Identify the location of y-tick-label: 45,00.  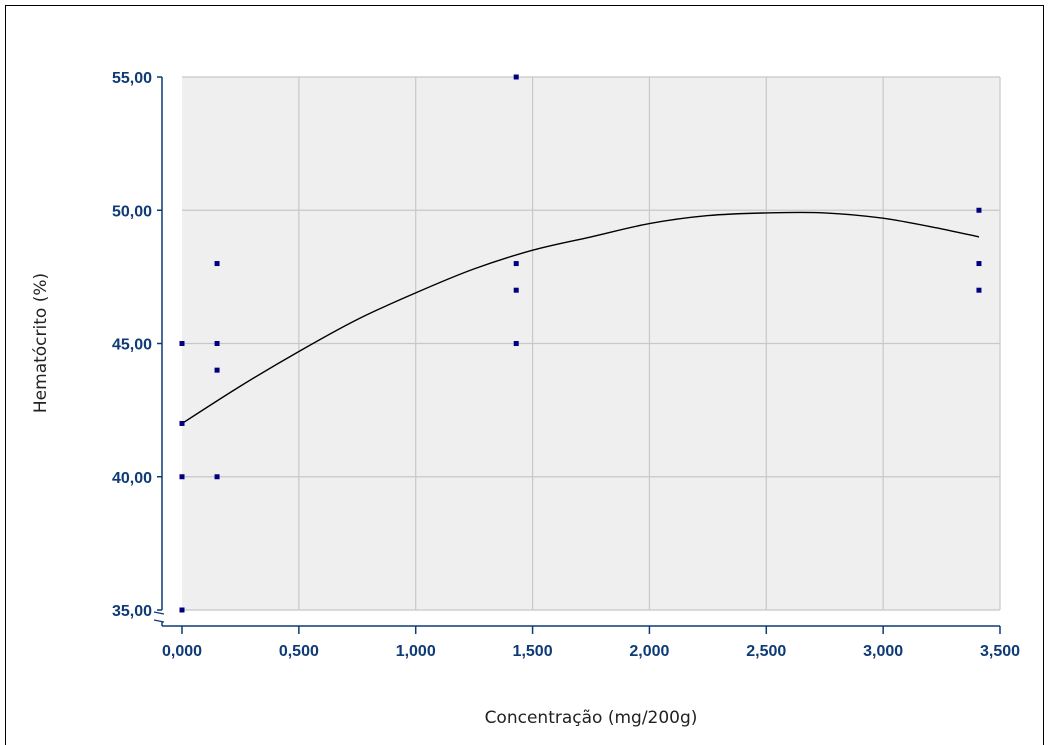
(132, 345).